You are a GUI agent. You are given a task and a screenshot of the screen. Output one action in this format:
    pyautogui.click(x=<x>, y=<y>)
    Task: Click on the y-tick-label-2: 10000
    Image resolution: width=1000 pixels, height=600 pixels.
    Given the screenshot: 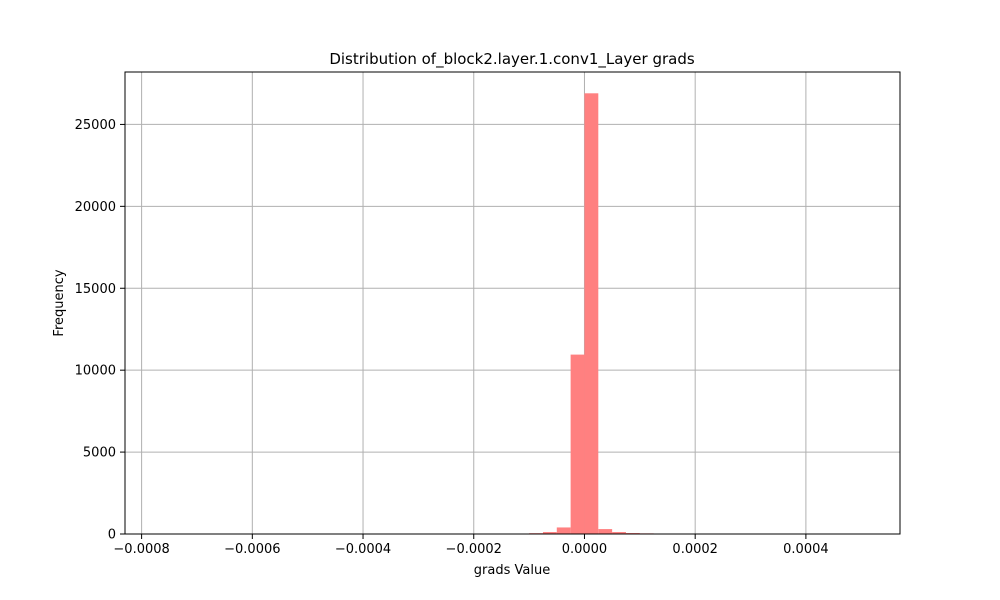 What is the action you would take?
    pyautogui.click(x=95, y=371)
    